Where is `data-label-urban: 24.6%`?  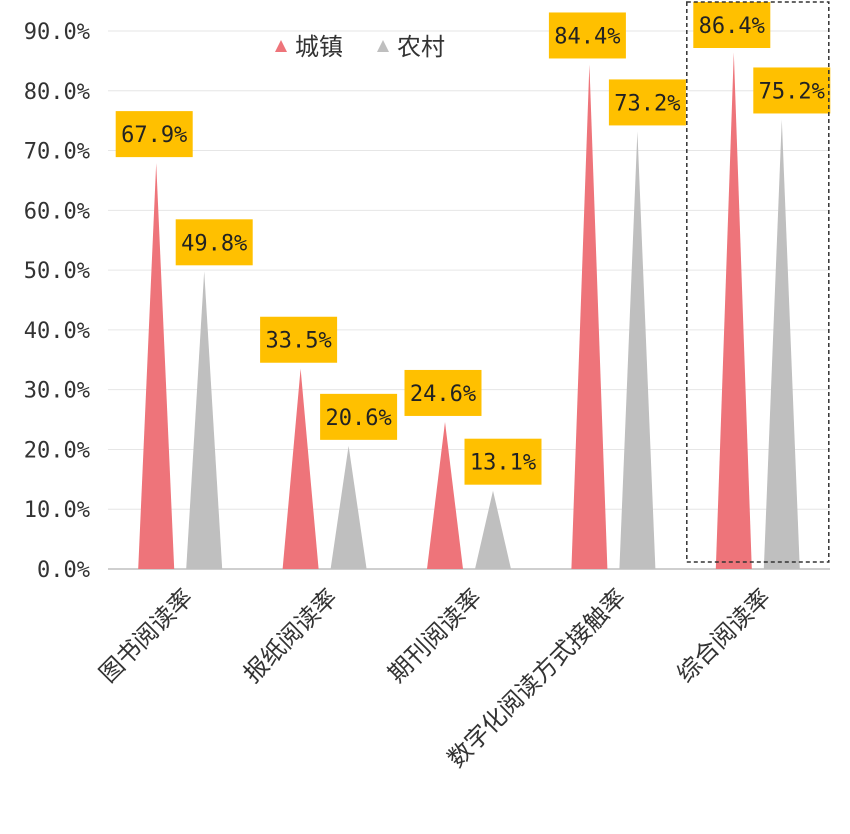 data-label-urban: 24.6% is located at coordinates (443, 394).